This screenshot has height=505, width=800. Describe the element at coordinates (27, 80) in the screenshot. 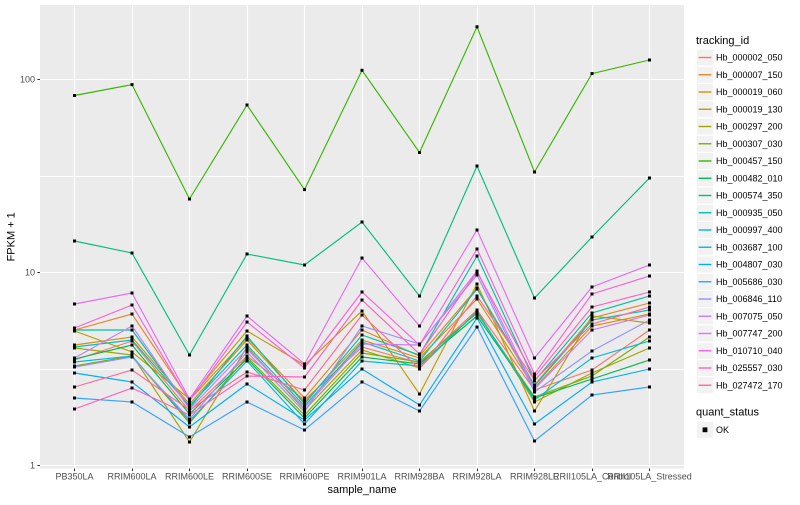

I see `svg-text: 100` at that location.